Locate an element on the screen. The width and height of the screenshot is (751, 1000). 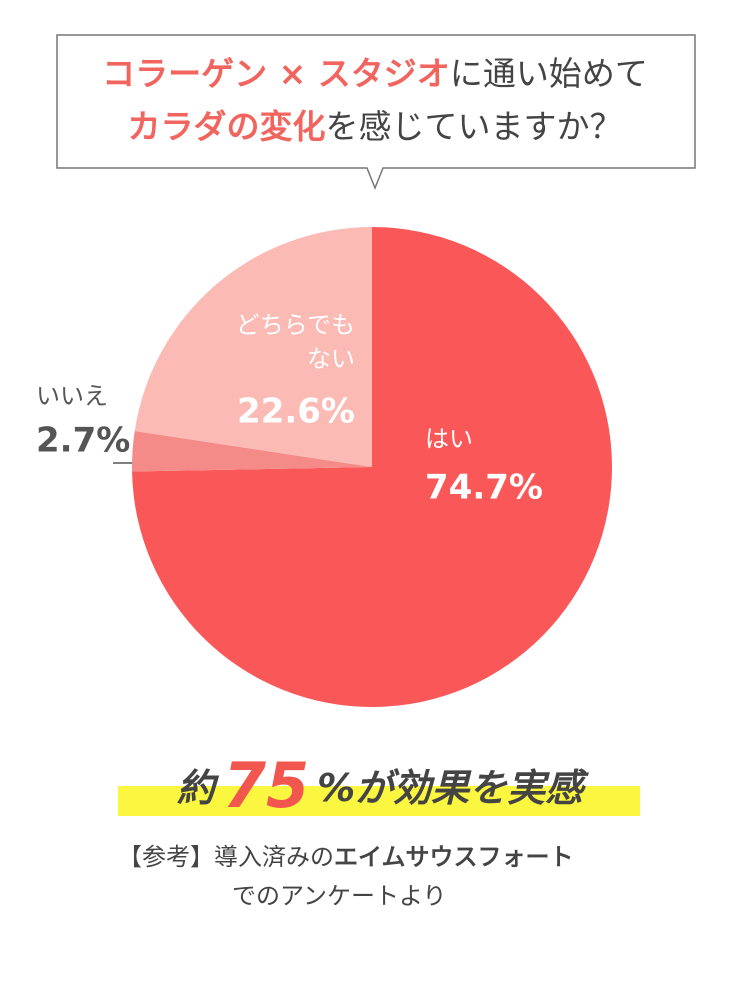
note-part: でのアンケートより is located at coordinates (339, 896).